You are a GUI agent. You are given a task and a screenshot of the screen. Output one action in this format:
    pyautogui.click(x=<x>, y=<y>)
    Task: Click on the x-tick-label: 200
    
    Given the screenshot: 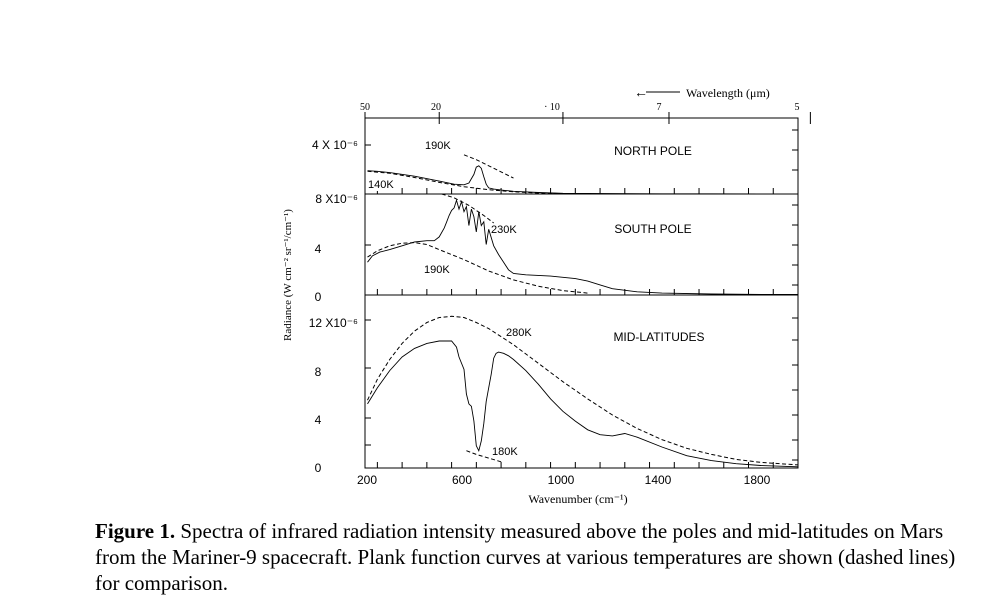 What is the action you would take?
    pyautogui.click(x=367, y=480)
    